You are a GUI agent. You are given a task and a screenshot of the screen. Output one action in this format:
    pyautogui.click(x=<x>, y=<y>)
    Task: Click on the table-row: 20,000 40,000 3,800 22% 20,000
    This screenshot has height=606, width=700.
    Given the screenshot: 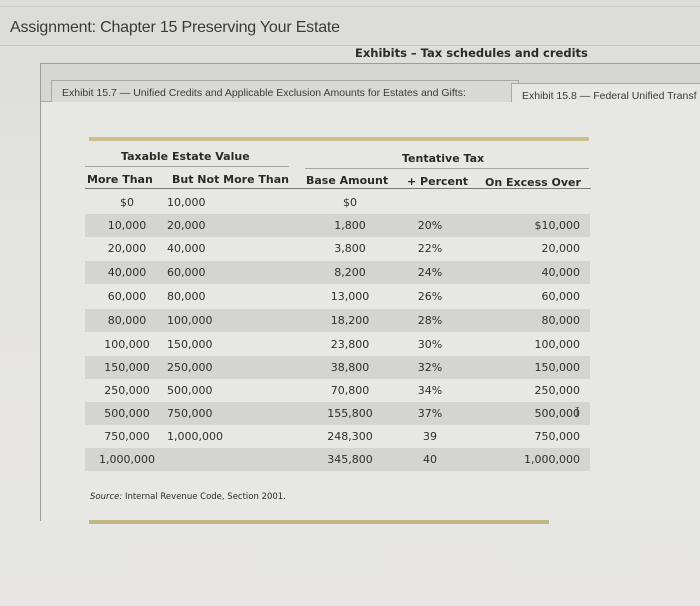 What is the action you would take?
    pyautogui.click(x=337, y=248)
    